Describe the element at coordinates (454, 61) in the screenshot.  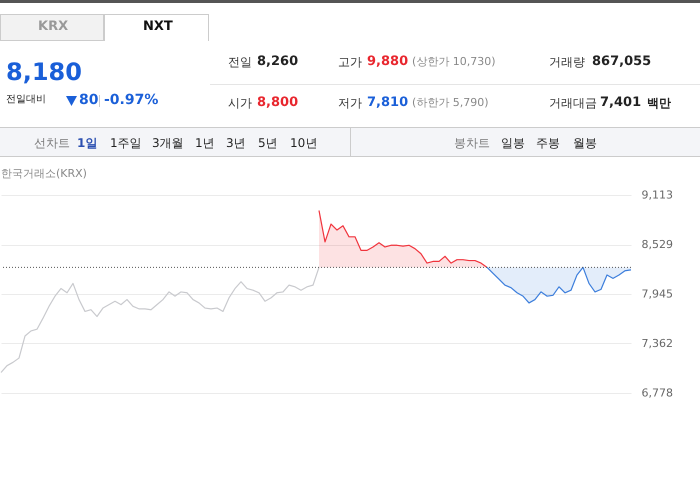
I see `text: (상한가 10,730)` at that location.